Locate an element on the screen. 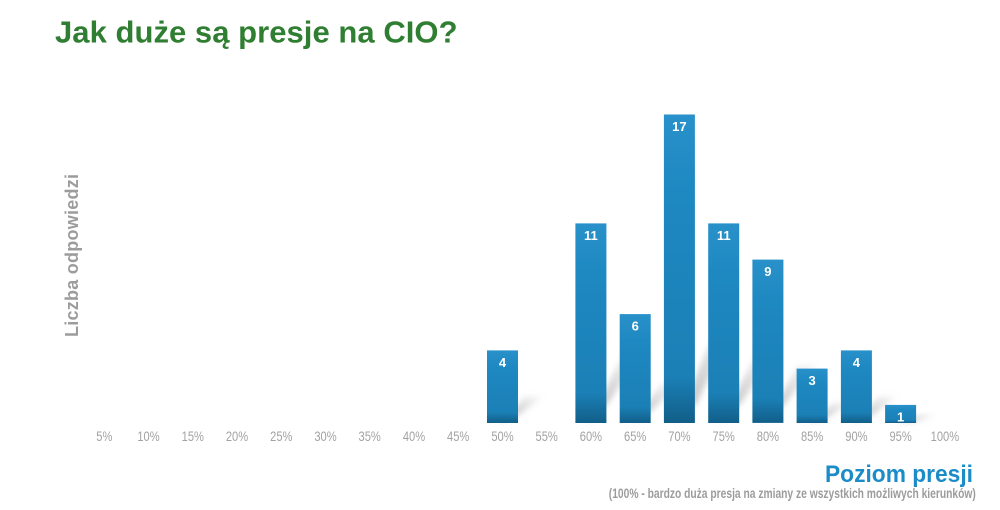  svg-text: 35% is located at coordinates (370, 436).